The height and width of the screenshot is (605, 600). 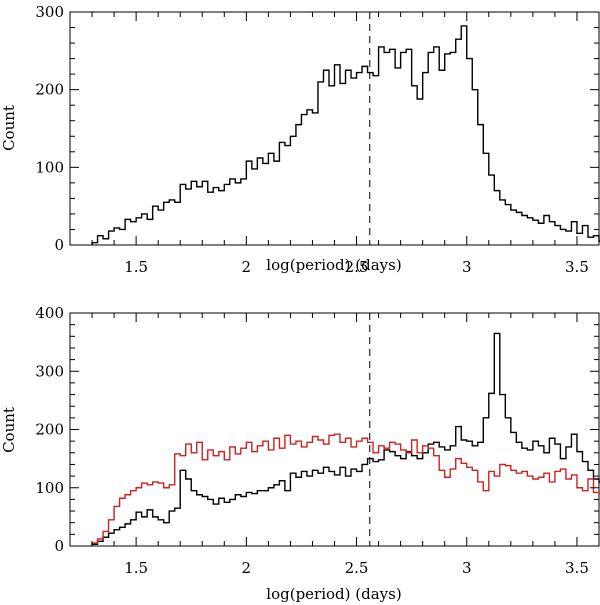 What do you see at coordinates (49, 313) in the screenshot?
I see `y-tick-label: 400` at bounding box center [49, 313].